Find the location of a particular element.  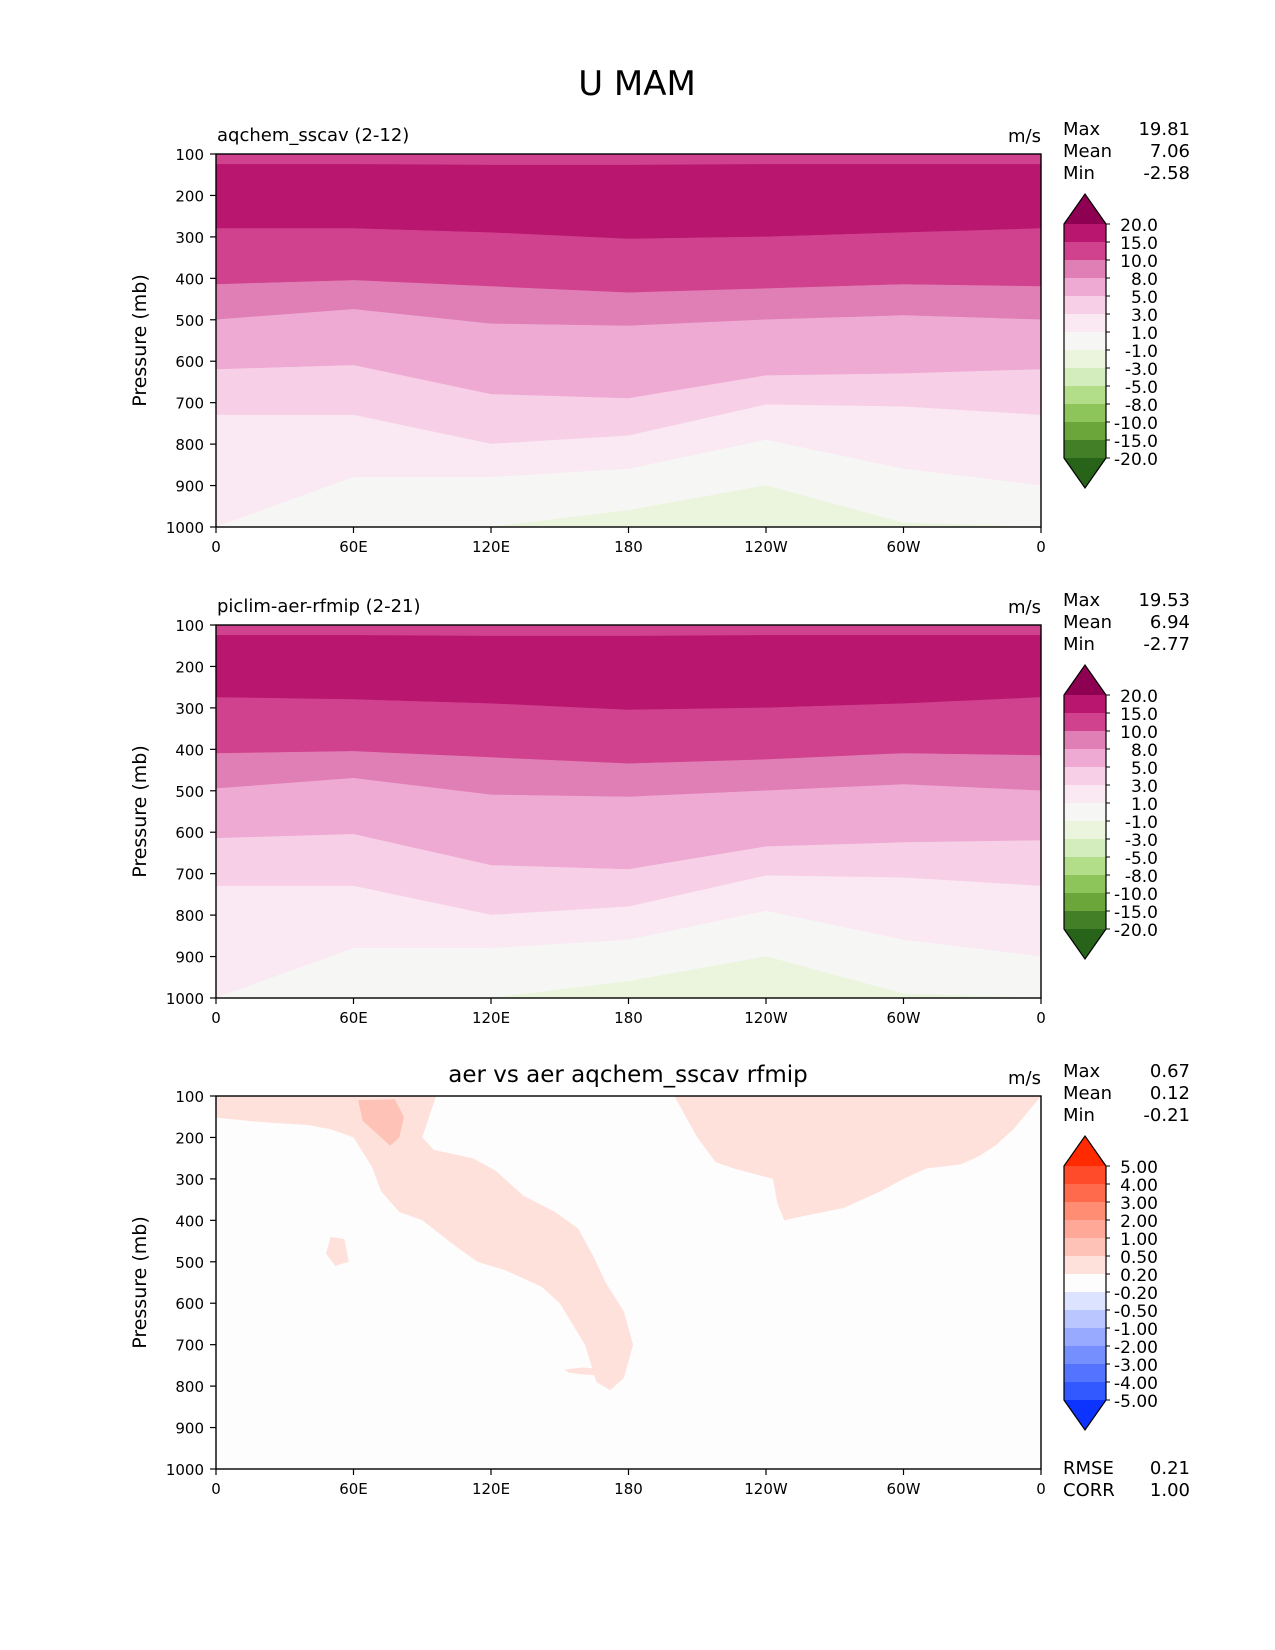

colorbar-label: -20.0 is located at coordinates (1136, 460).